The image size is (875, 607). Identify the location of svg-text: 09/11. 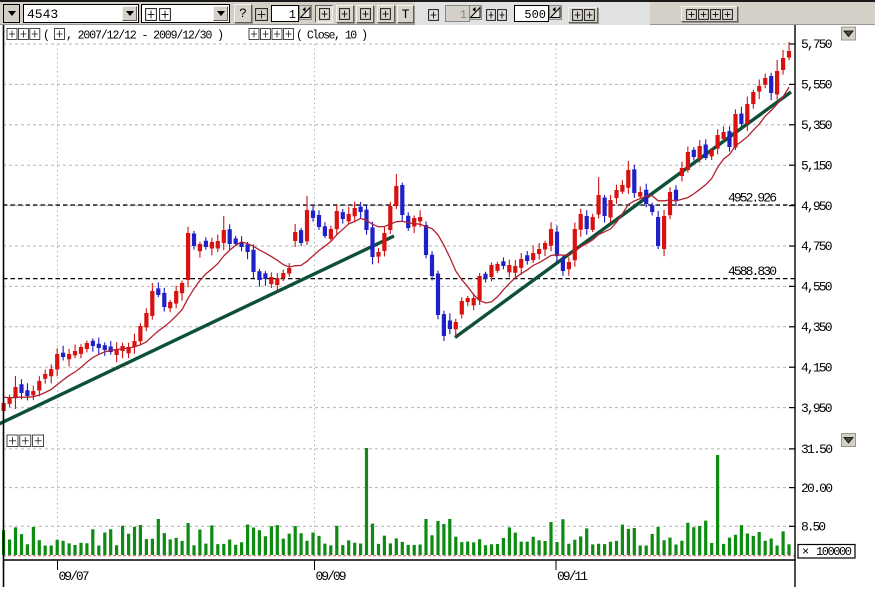
(572, 576).